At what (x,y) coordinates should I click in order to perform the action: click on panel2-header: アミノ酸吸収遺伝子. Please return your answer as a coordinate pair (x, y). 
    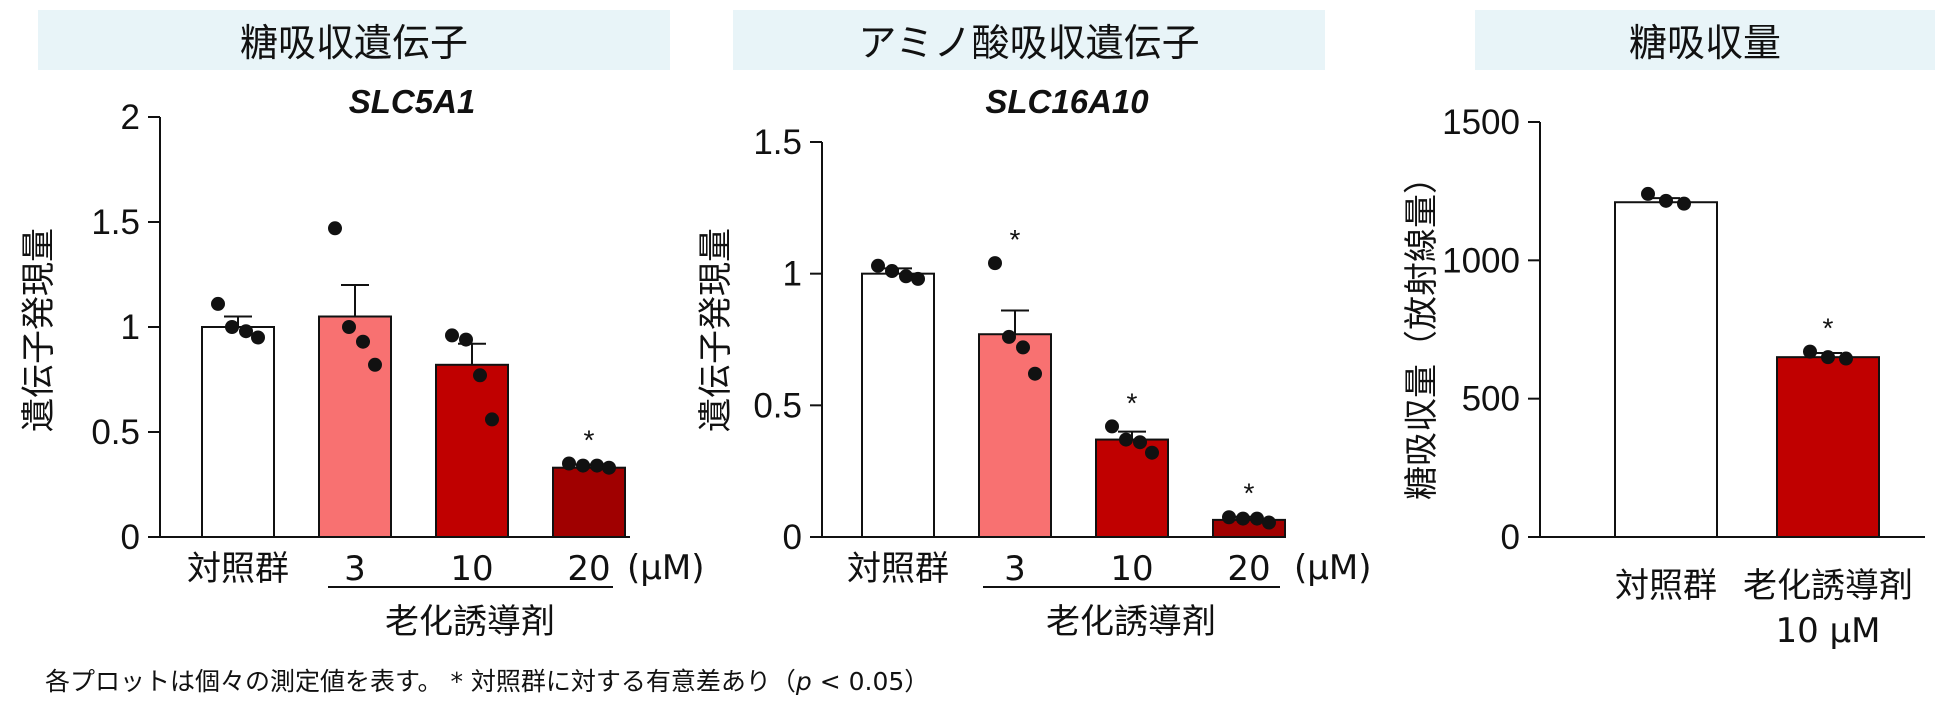
    Looking at the image, I should click on (1028, 43).